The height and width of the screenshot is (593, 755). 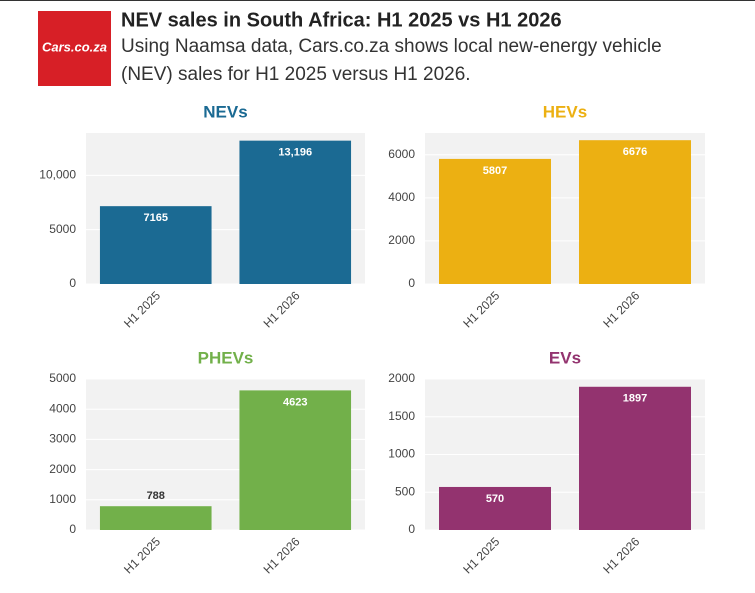 I want to click on logo-text: Cars.co.za, so click(x=74, y=46).